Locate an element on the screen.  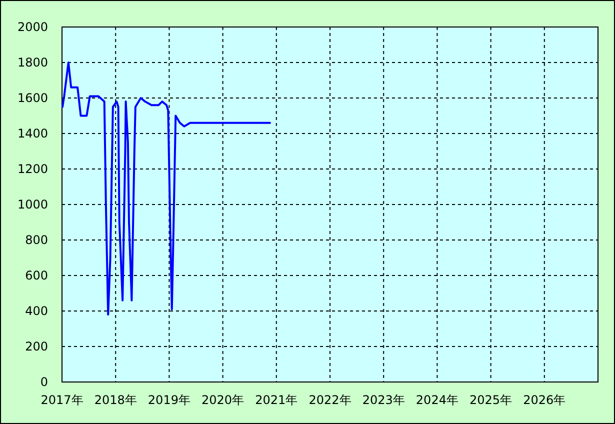
x-tick-label: 2017年 is located at coordinates (62, 400).